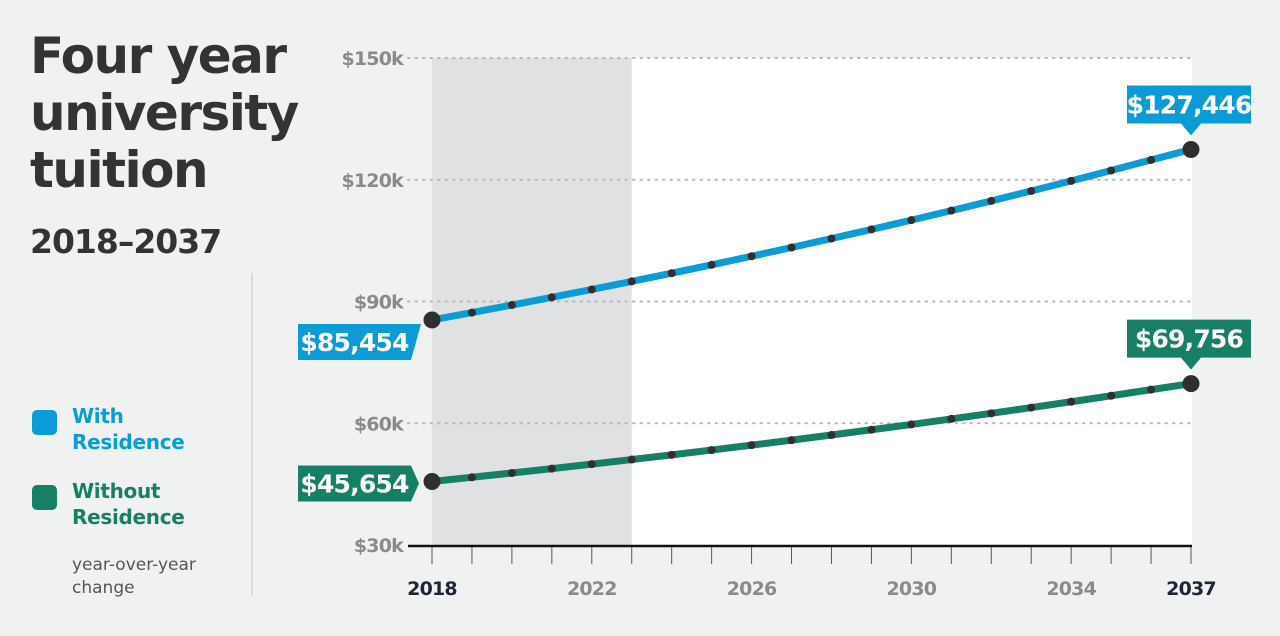 Image resolution: width=1280 pixels, height=636 pixels. I want to click on series-line-without-residence, so click(811, 432).